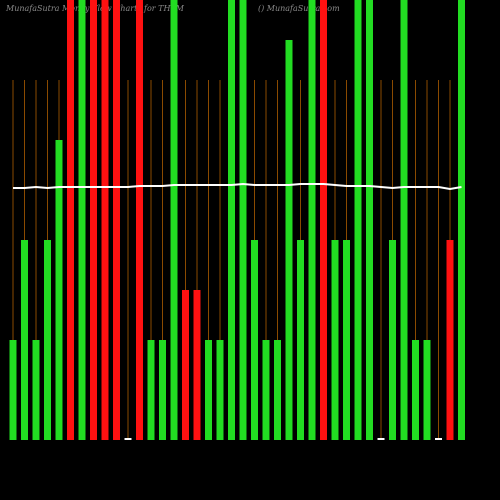 The height and width of the screenshot is (500, 500). I want to click on chart-subtitle: () MunafaSutra.com, so click(299, 8).